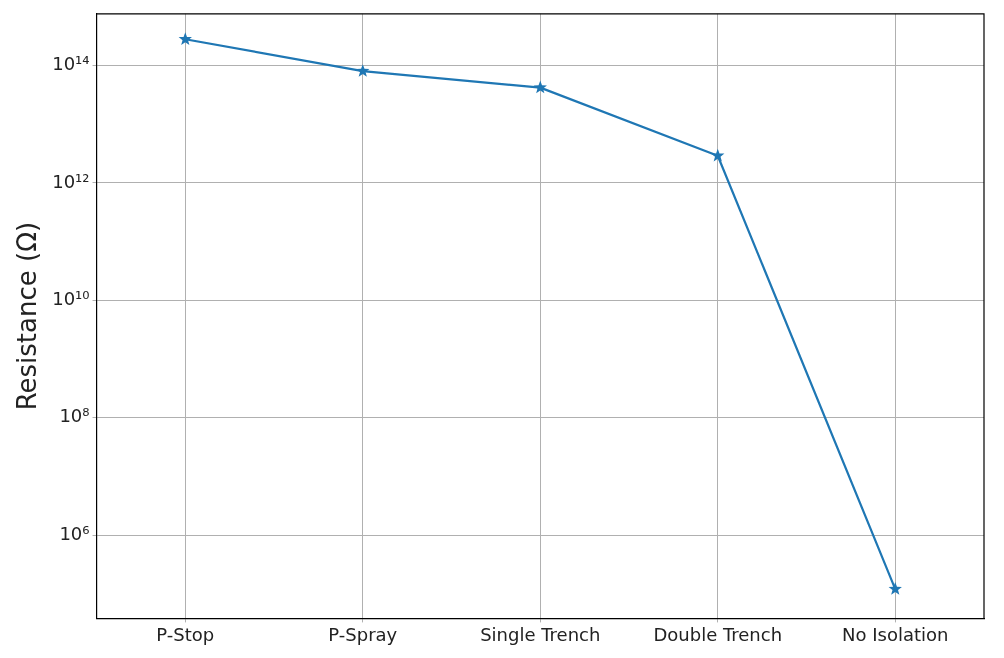 This screenshot has height=658, width=1004. I want to click on x-tick-label: Double Trench, so click(718, 634).